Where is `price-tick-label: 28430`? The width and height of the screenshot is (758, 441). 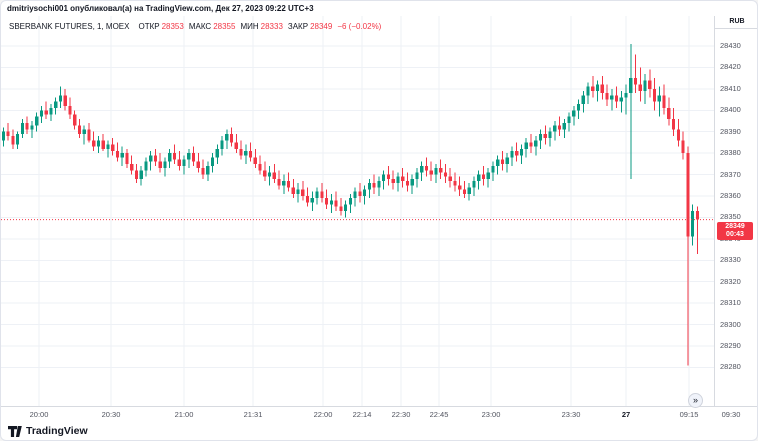 price-tick-label: 28430 is located at coordinates (730, 45).